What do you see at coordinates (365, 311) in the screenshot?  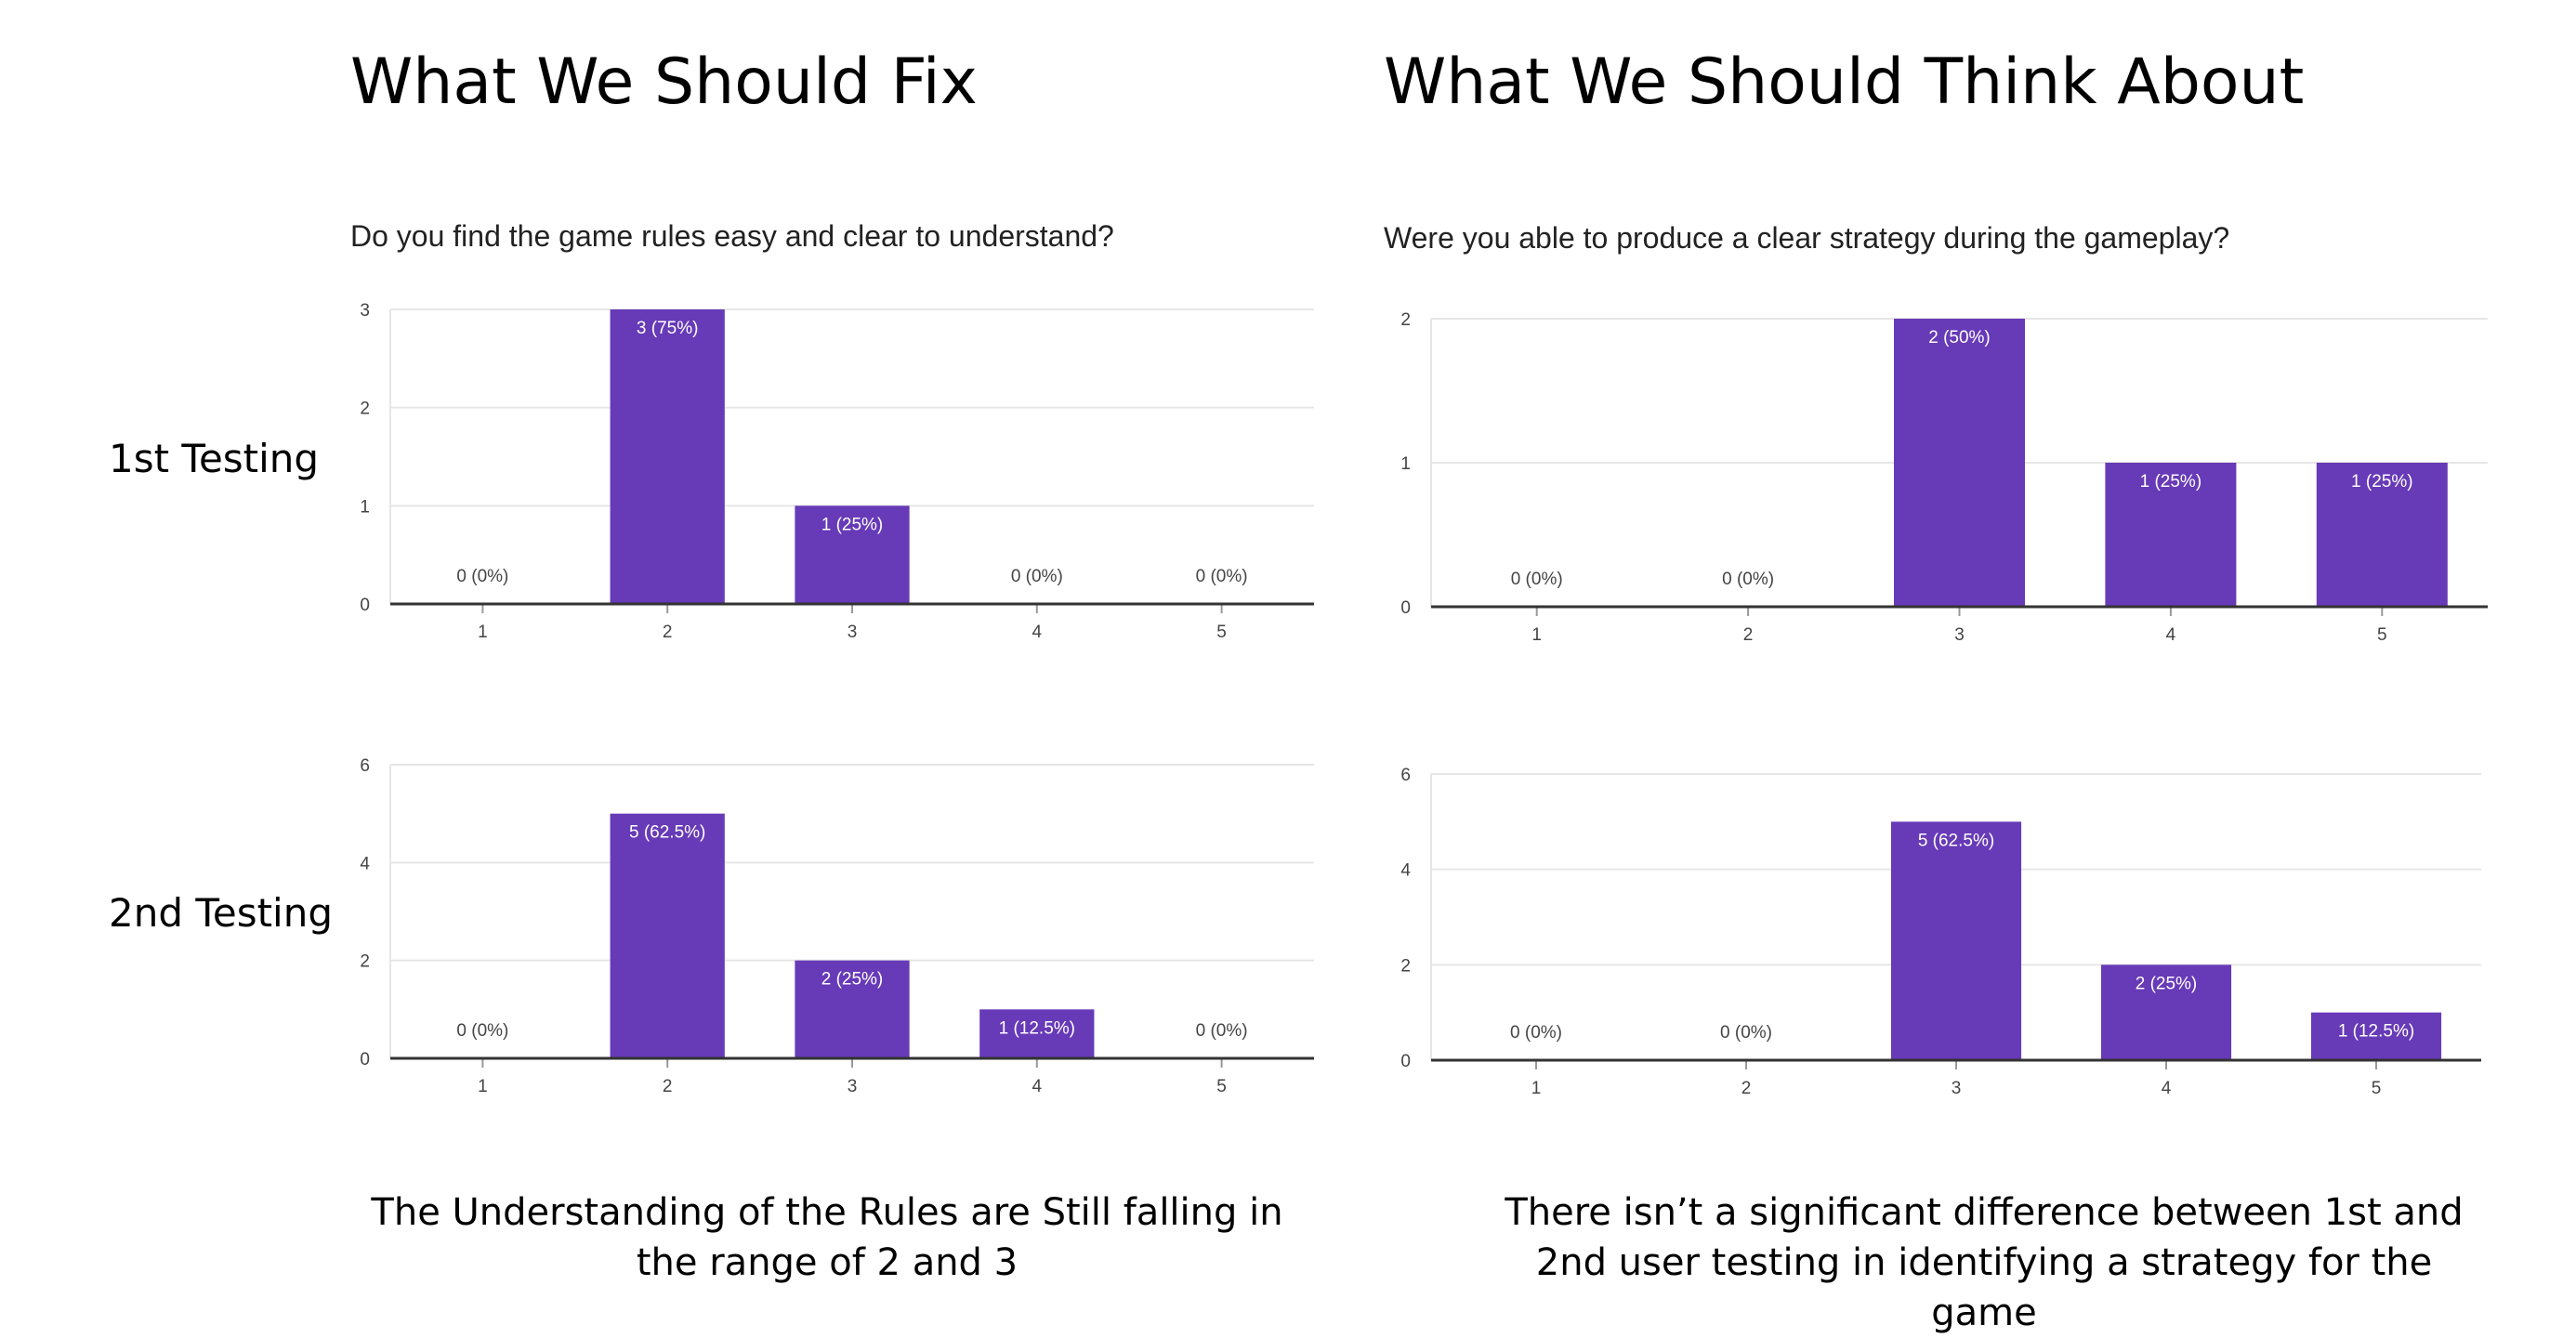 I see `y-tick-label: 3` at bounding box center [365, 311].